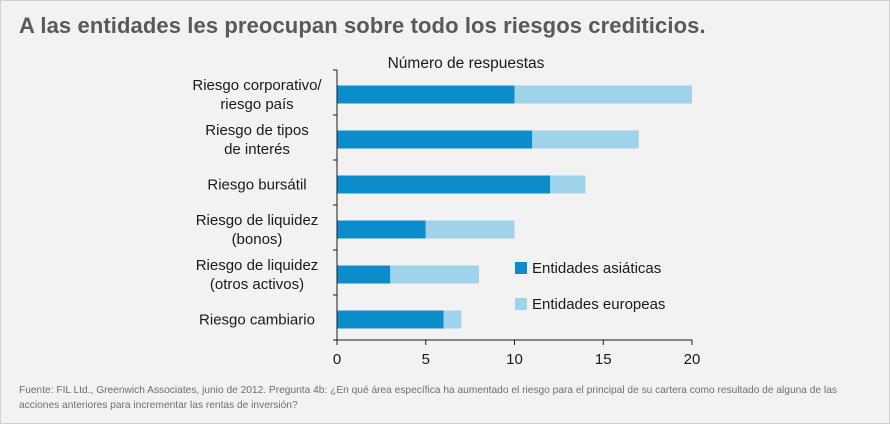 This screenshot has width=890, height=424. I want to click on category-label: (otros activos), so click(257, 284).